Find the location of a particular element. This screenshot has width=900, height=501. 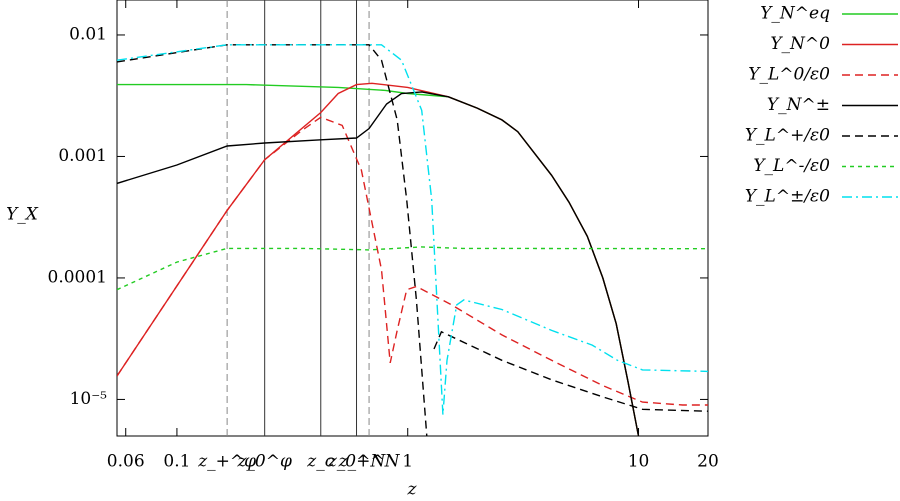

y-tick-label: 0.001 is located at coordinates (82, 156).